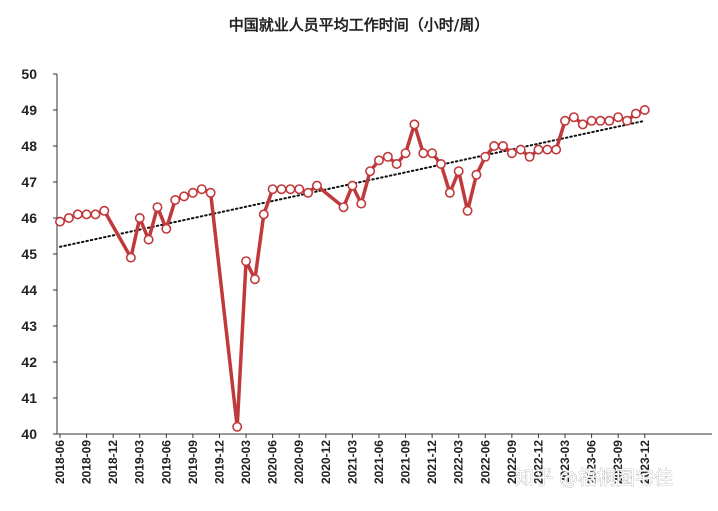 The width and height of the screenshot is (718, 511). Describe the element at coordinates (29, 398) in the screenshot. I see `y-tick-label: 41` at that location.